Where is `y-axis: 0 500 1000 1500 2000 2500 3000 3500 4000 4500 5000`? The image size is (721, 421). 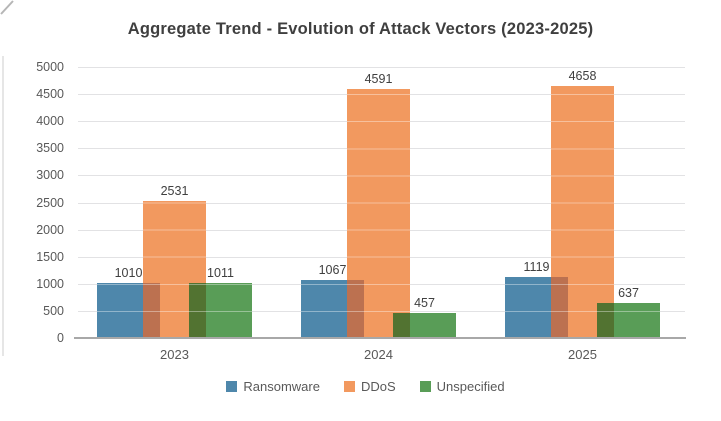 y-axis: 0 500 1000 1500 2000 2500 3000 3500 4000 4500 5000 is located at coordinates (37, 202).